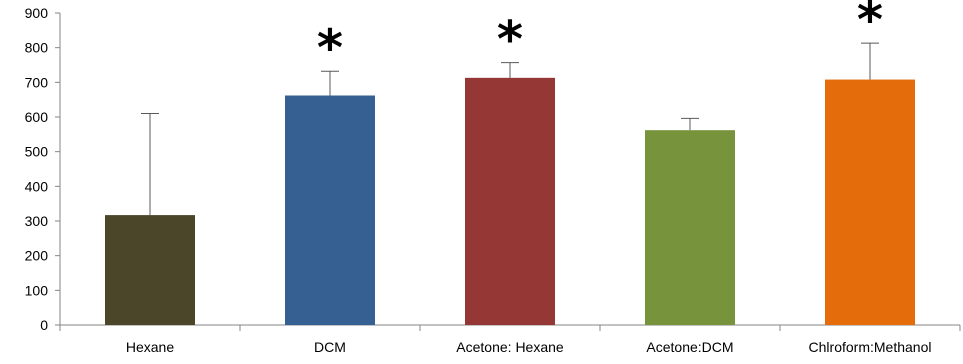 This screenshot has height=364, width=963. What do you see at coordinates (870, 202) in the screenshot?
I see `bar-chlroform-methanol` at bounding box center [870, 202].